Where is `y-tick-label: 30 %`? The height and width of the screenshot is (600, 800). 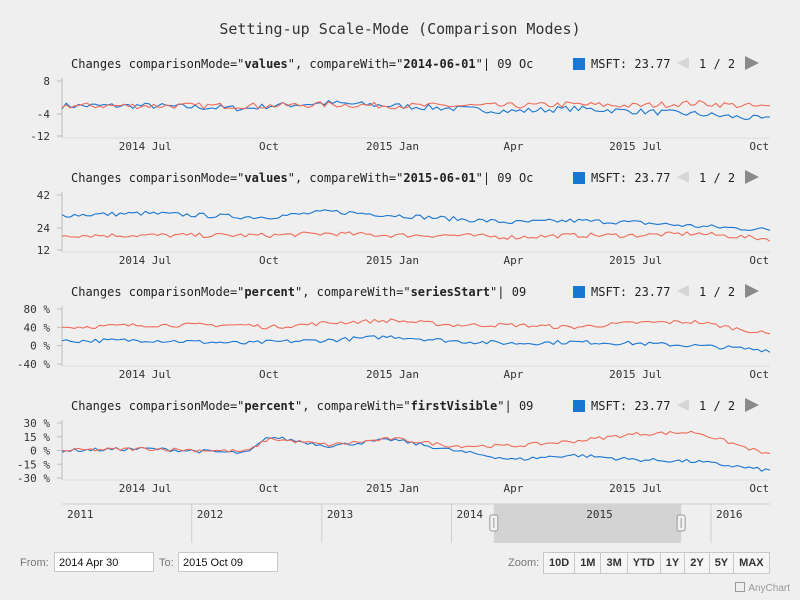 y-tick-label: 30 % is located at coordinates (37, 423).